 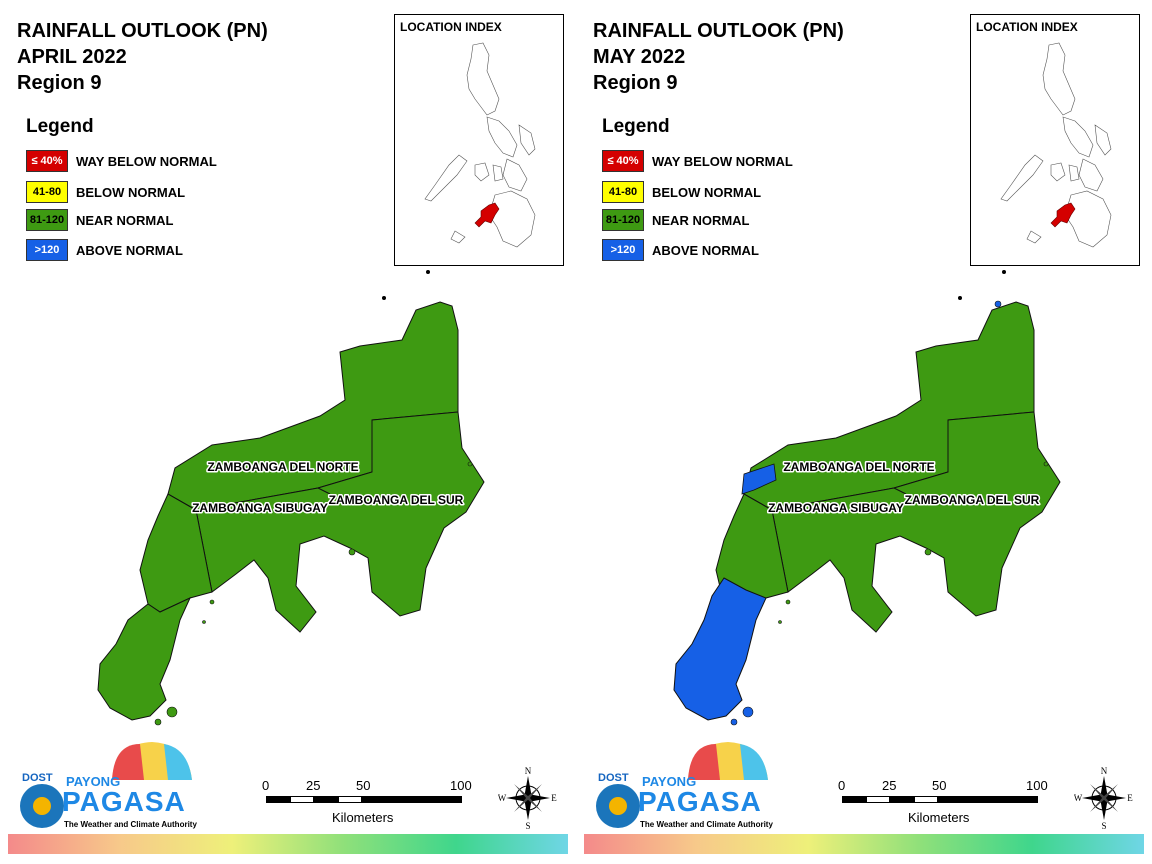 What do you see at coordinates (718, 57) in the screenshot?
I see `map-title: RAINFALL OUTLOOK (PN) MAY 2022 Region 9` at bounding box center [718, 57].